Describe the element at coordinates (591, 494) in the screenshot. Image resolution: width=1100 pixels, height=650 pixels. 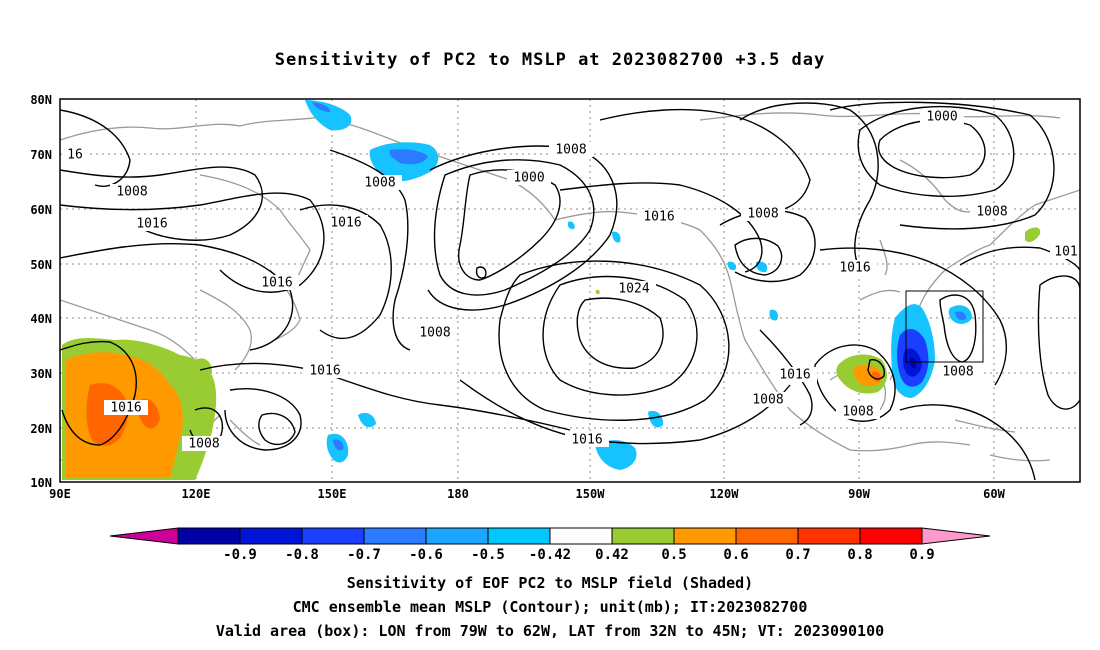
I see `lon-label: 150W` at that location.